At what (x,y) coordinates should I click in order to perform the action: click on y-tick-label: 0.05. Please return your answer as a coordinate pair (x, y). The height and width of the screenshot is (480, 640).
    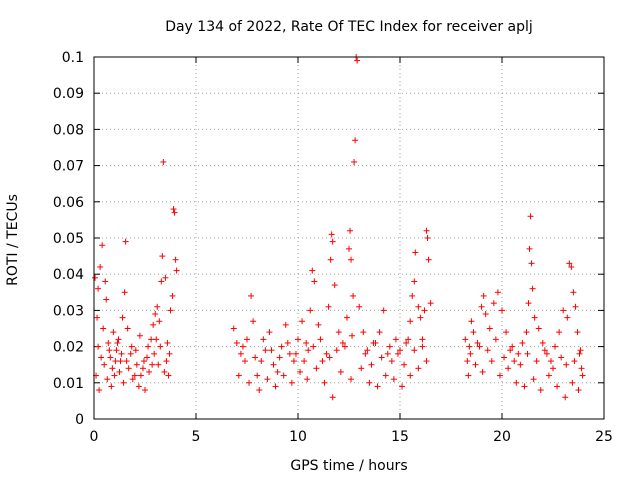
    Looking at the image, I should click on (68, 239).